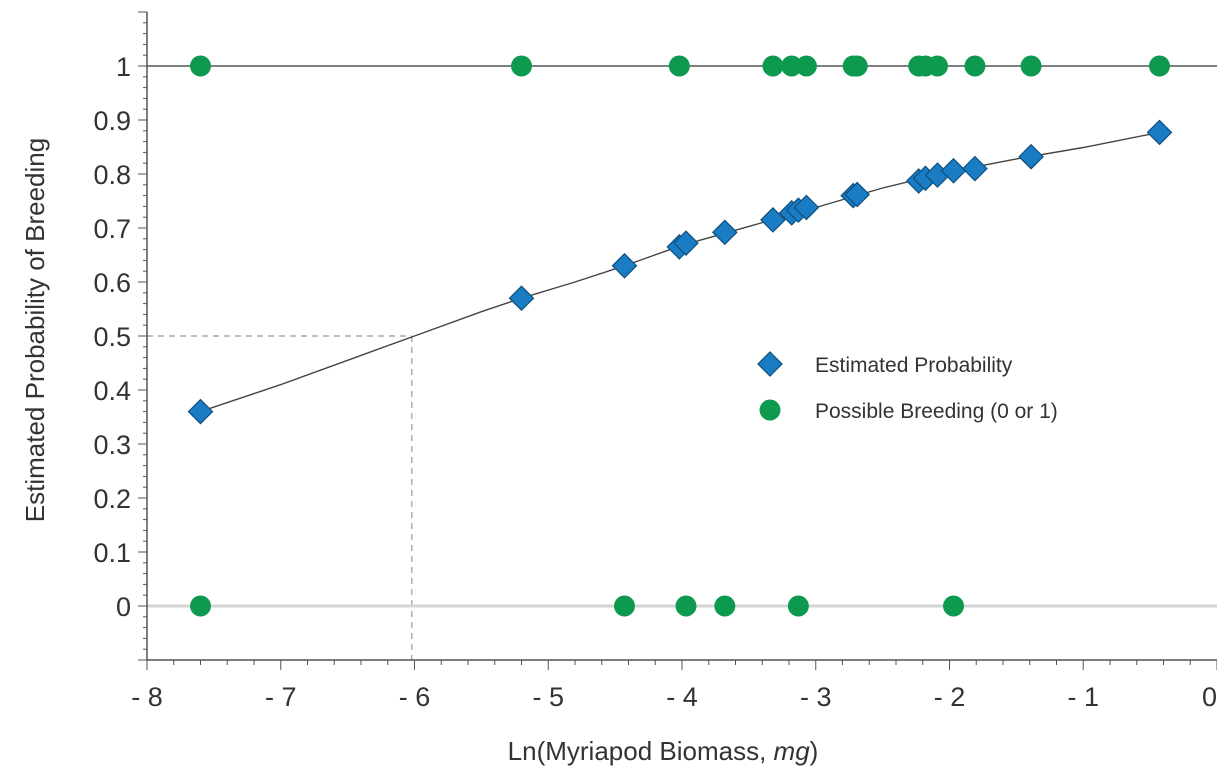  What do you see at coordinates (682, 697) in the screenshot?
I see `x-tick-label: - 4` at bounding box center [682, 697].